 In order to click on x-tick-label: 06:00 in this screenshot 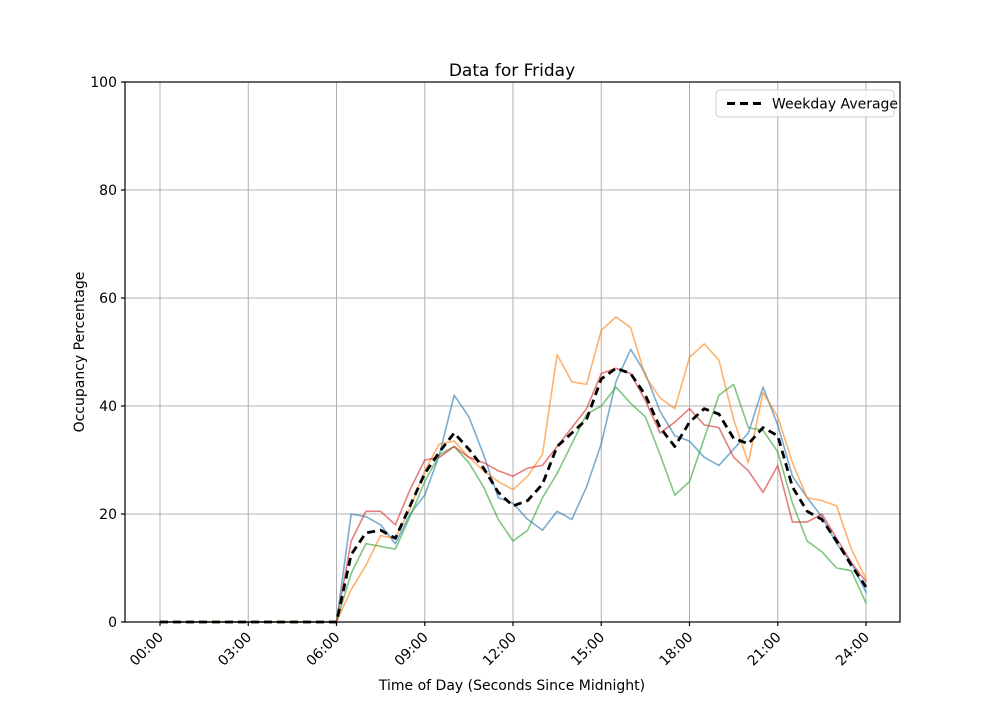, I will do `click(323, 650)`.